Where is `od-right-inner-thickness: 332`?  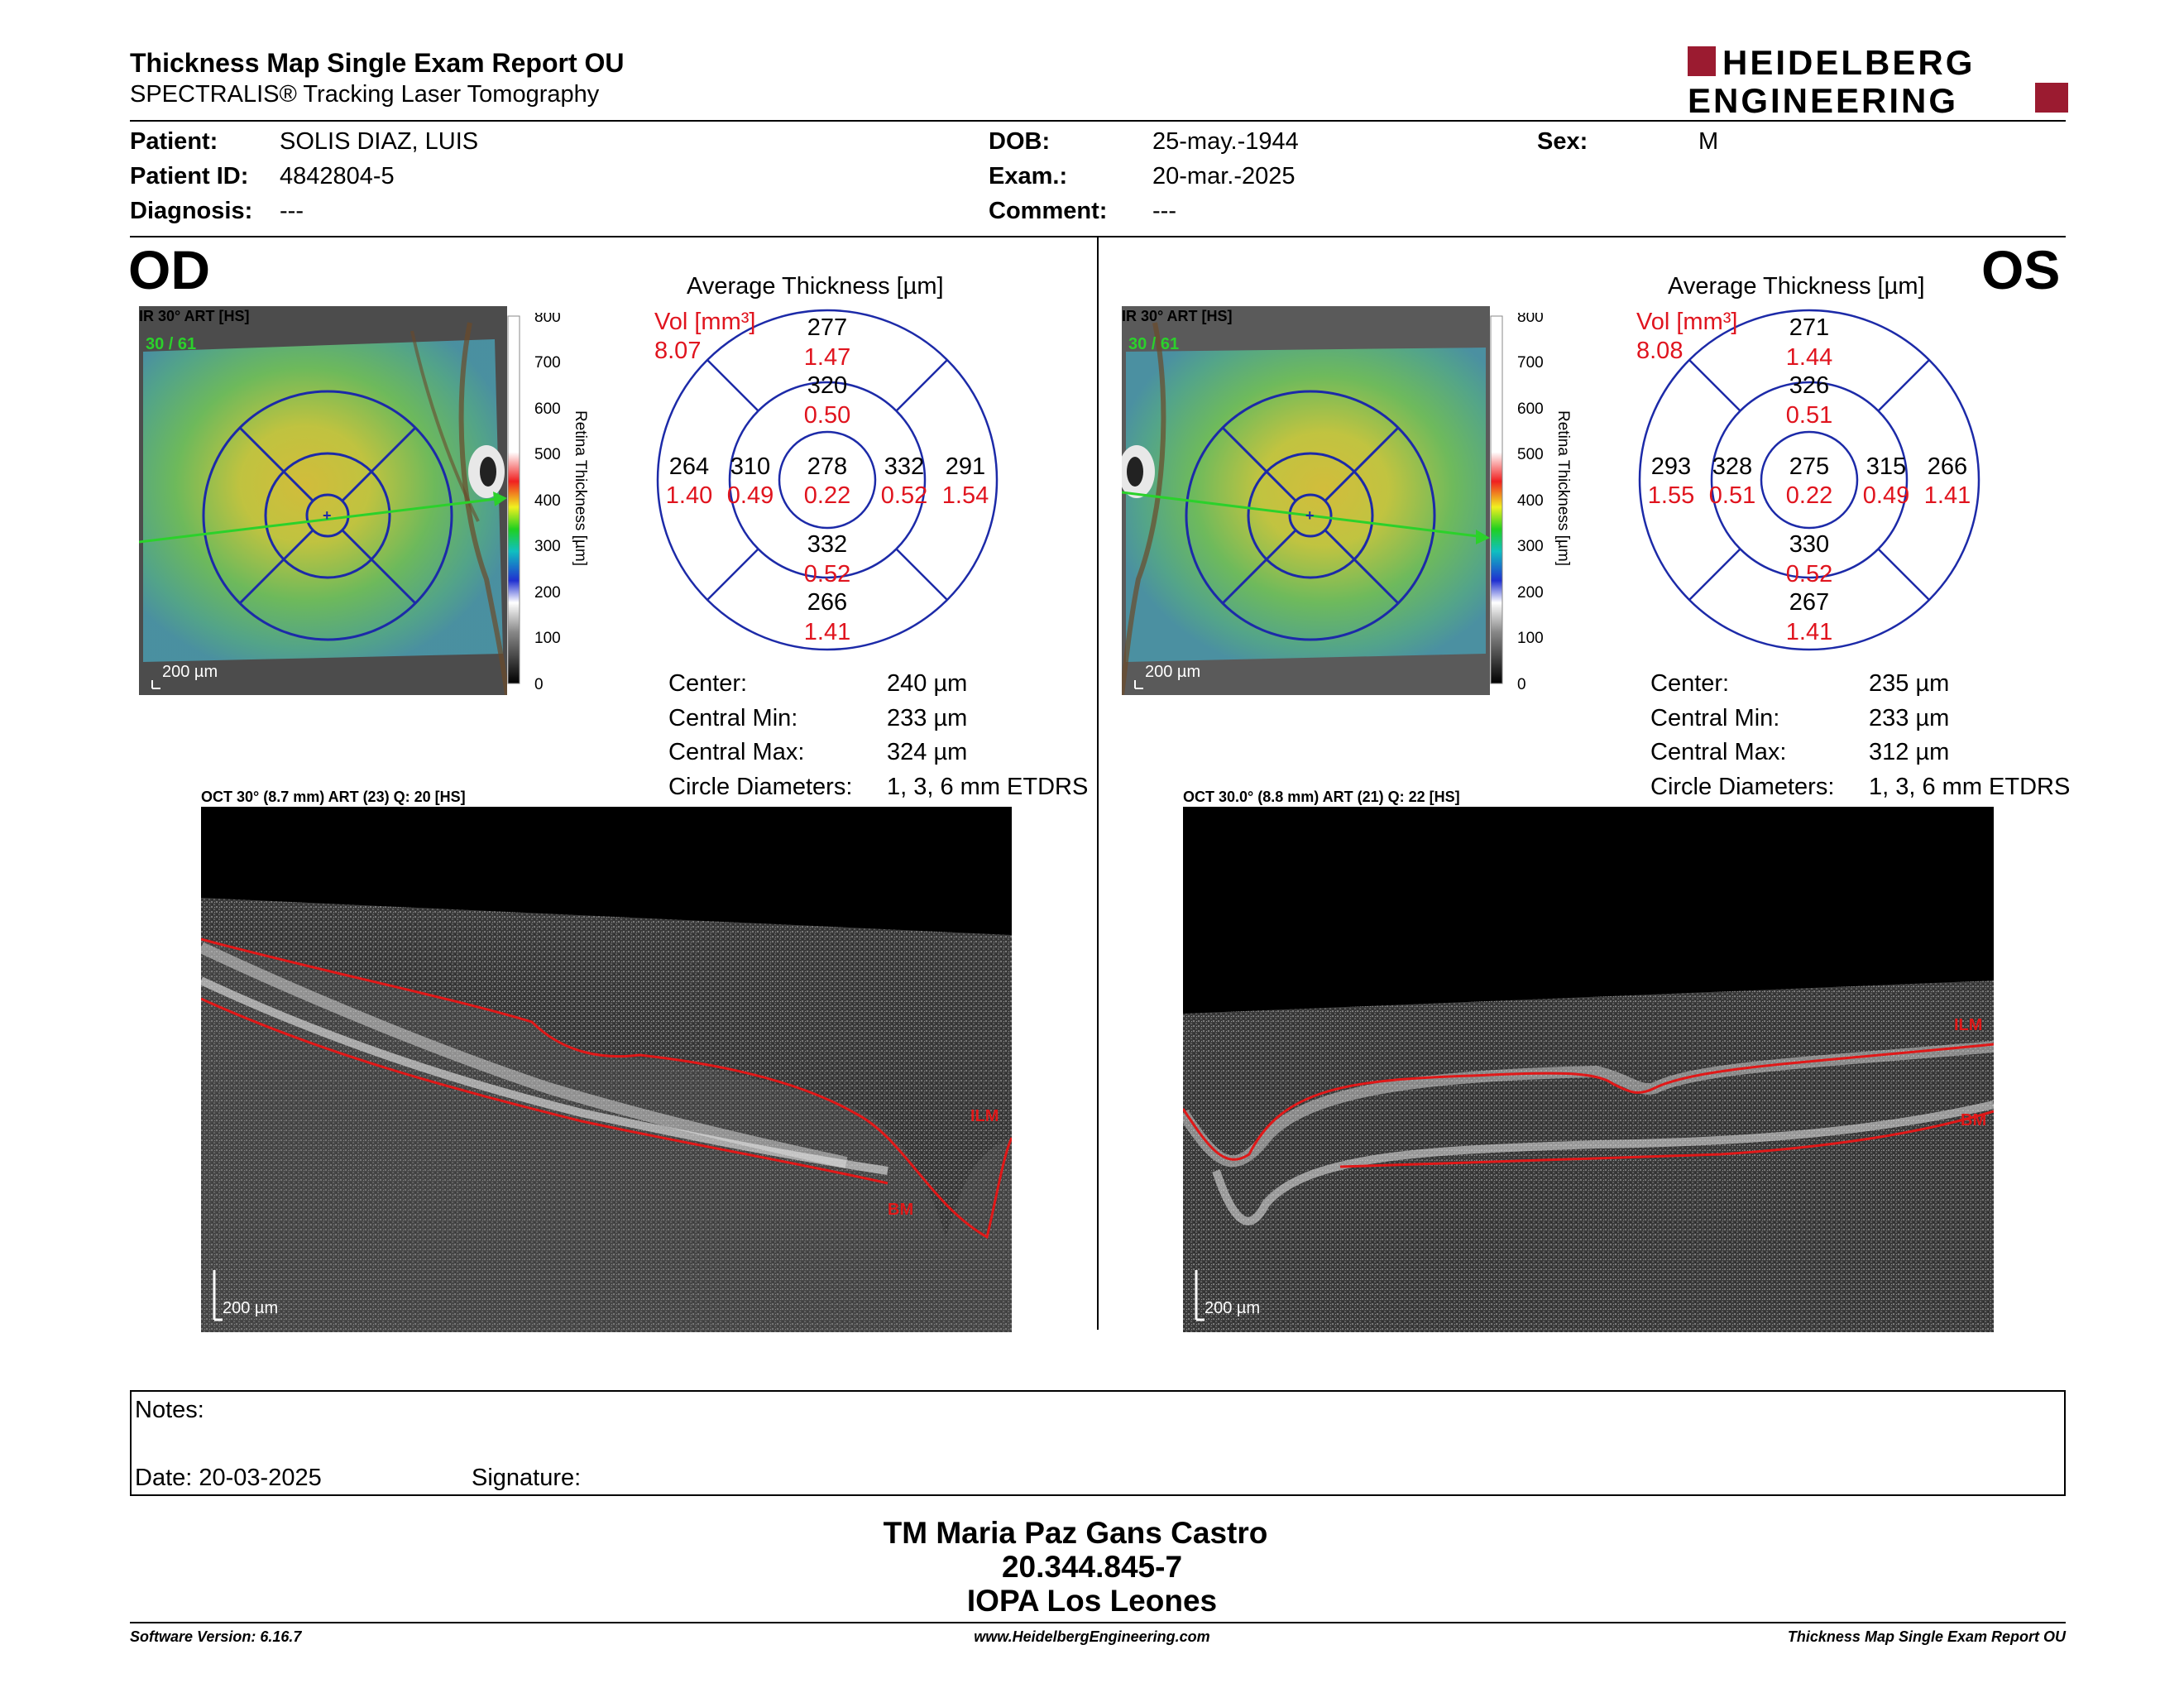
od-right-inner-thickness: 332 is located at coordinates (904, 466).